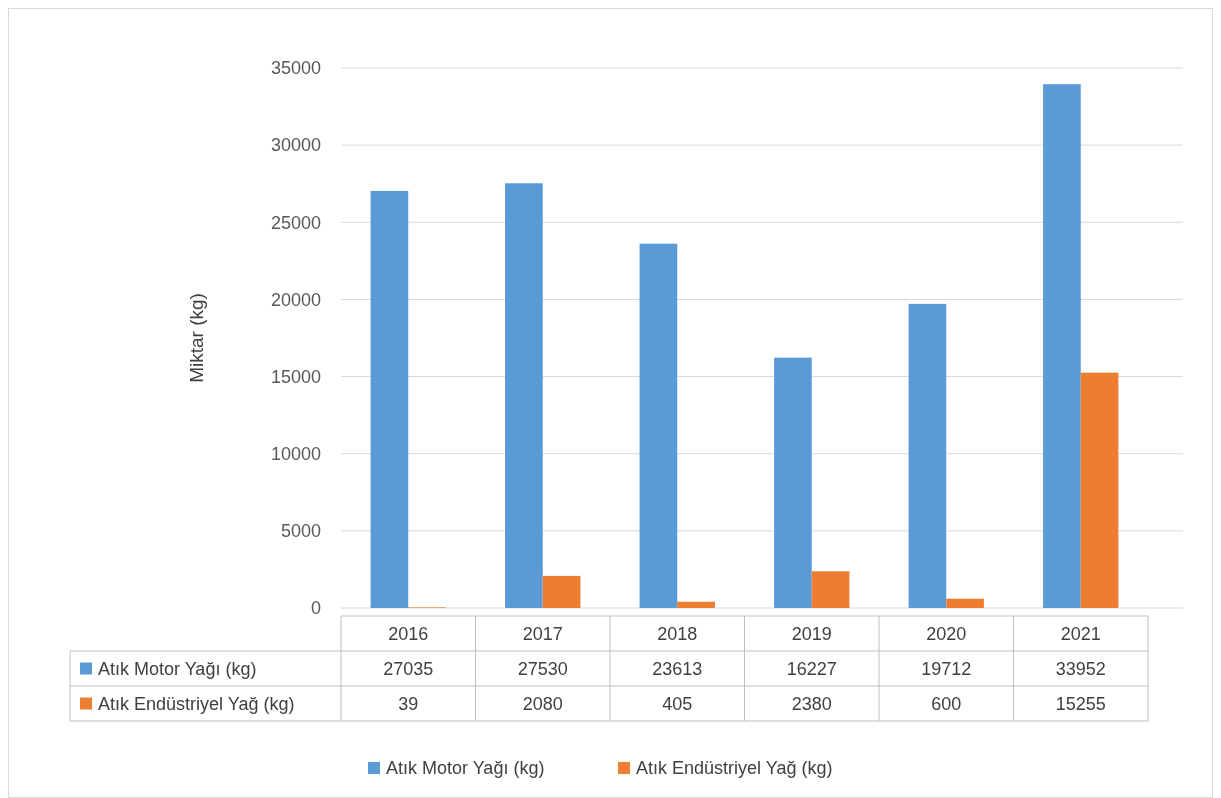 The height and width of the screenshot is (798, 1221). What do you see at coordinates (542, 668) in the screenshot?
I see `data-label: 27530` at bounding box center [542, 668].